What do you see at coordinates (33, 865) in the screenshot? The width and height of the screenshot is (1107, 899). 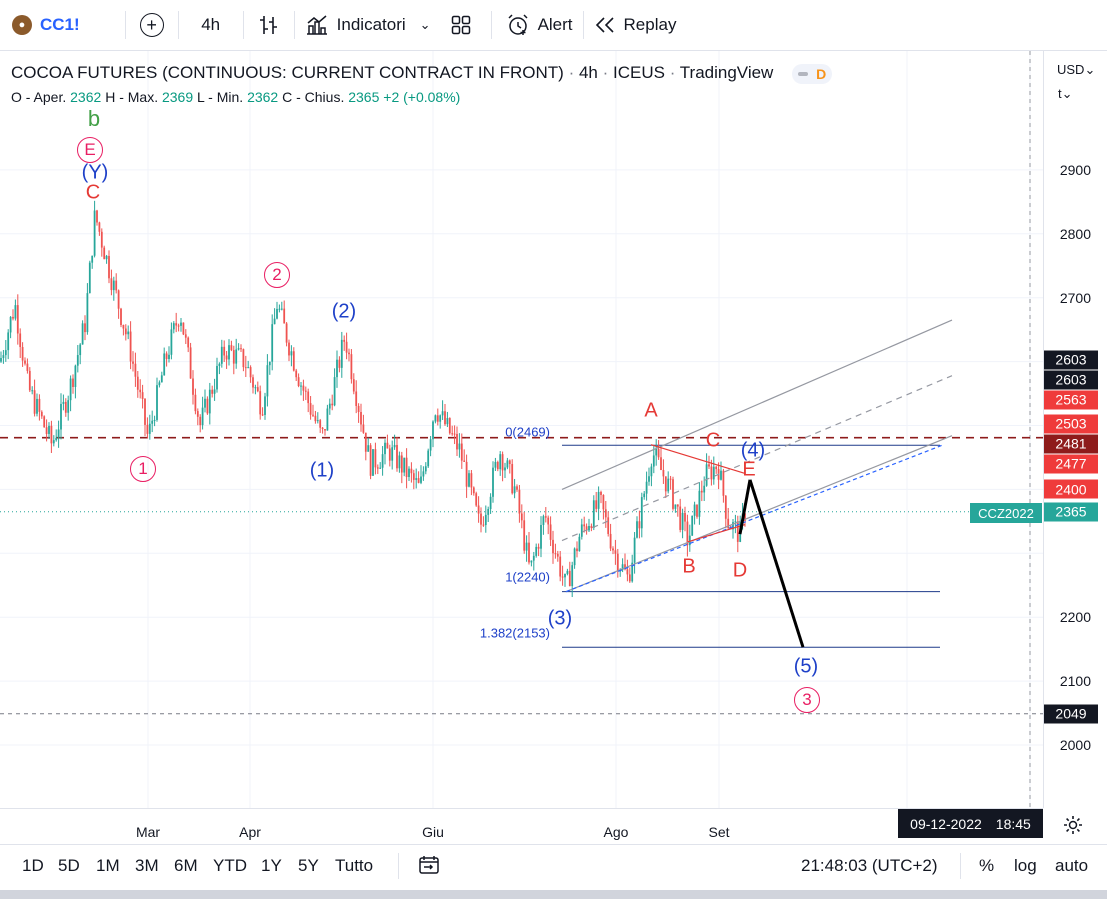 I see `range-1d-button: 1D` at bounding box center [33, 865].